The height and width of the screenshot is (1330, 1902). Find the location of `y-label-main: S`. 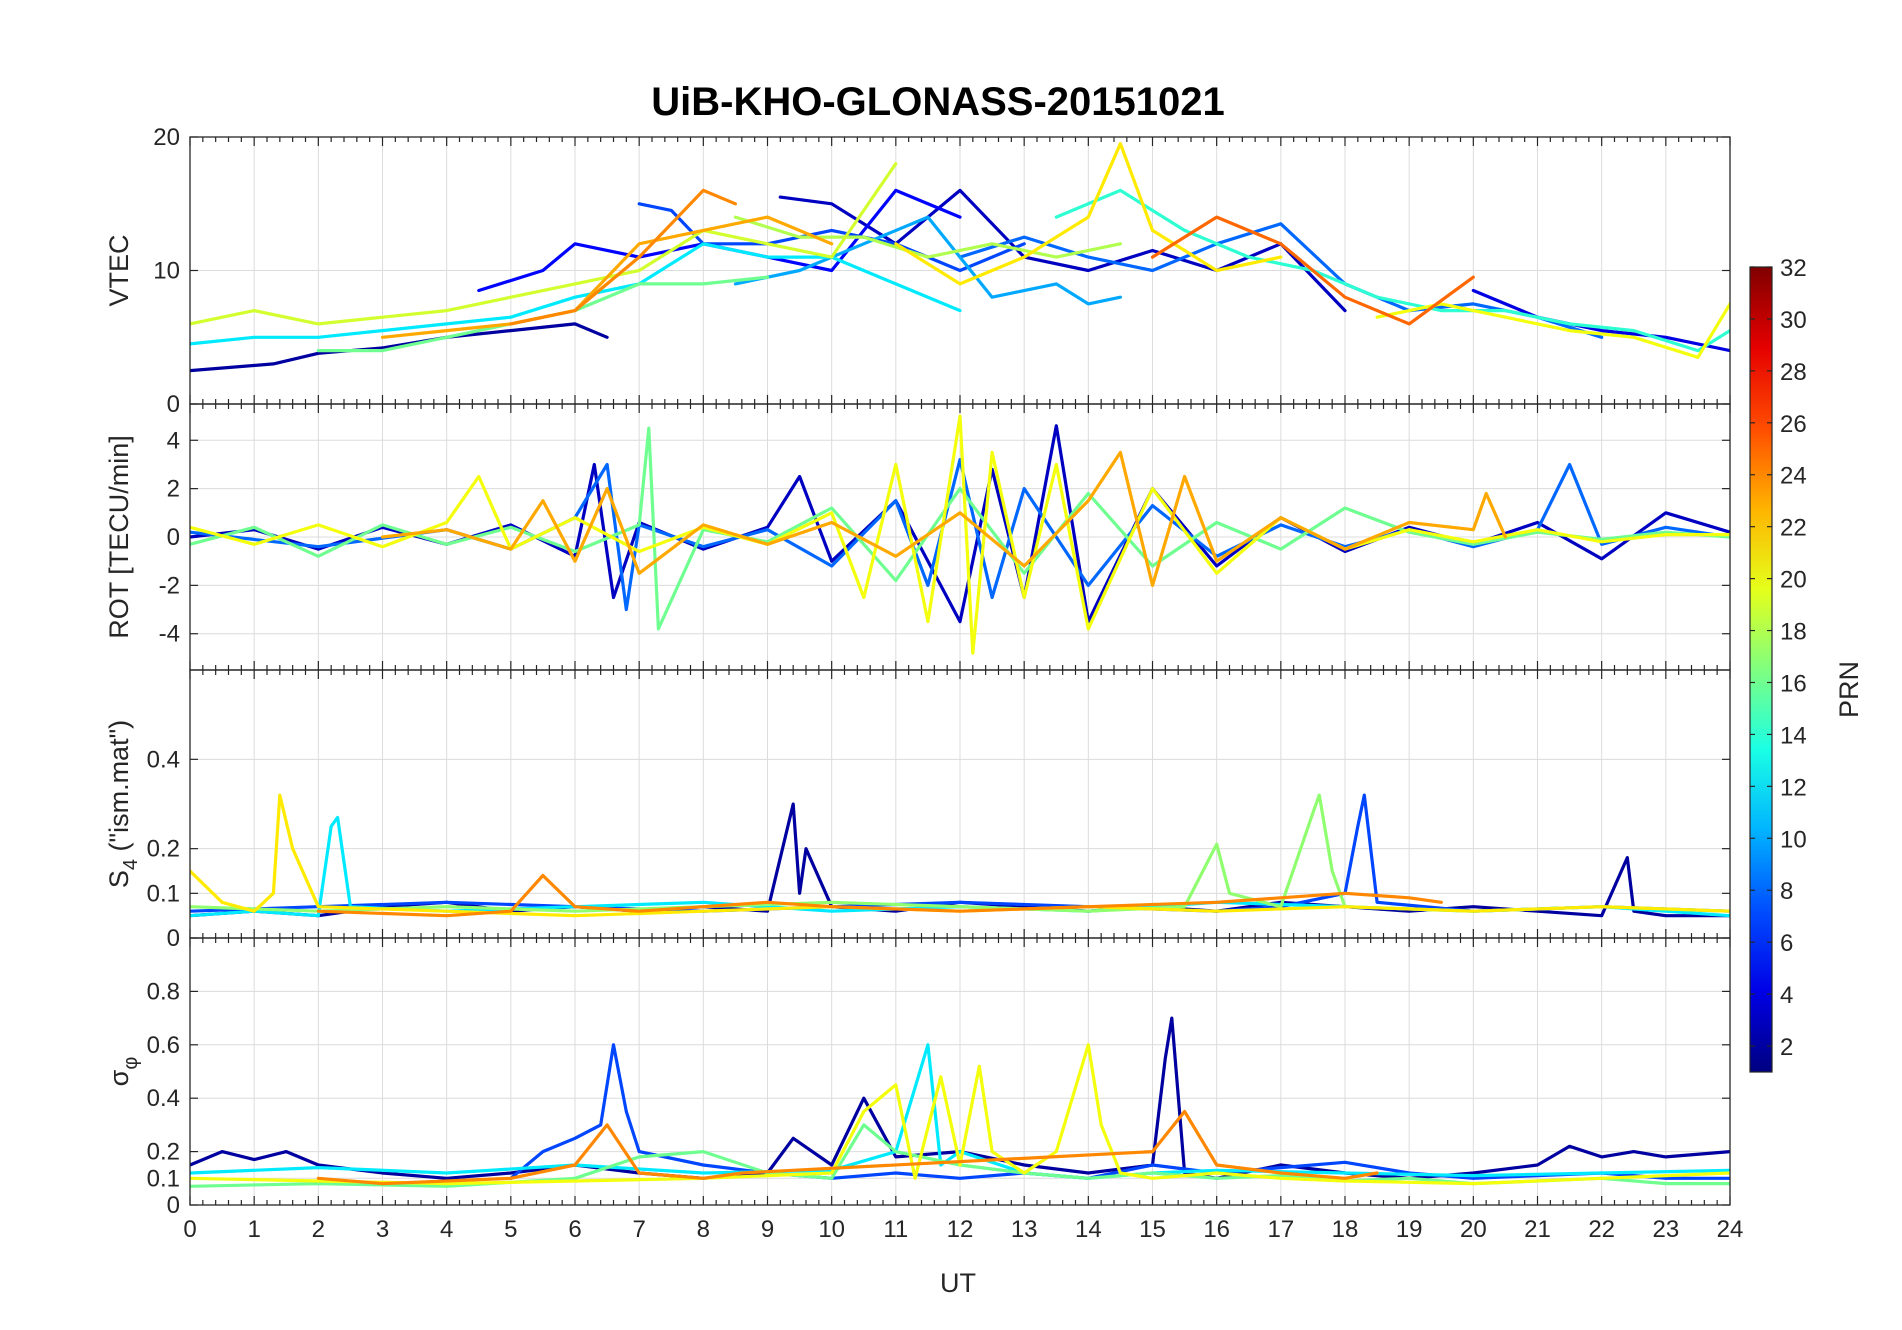

y-label-main: S is located at coordinates (119, 879).